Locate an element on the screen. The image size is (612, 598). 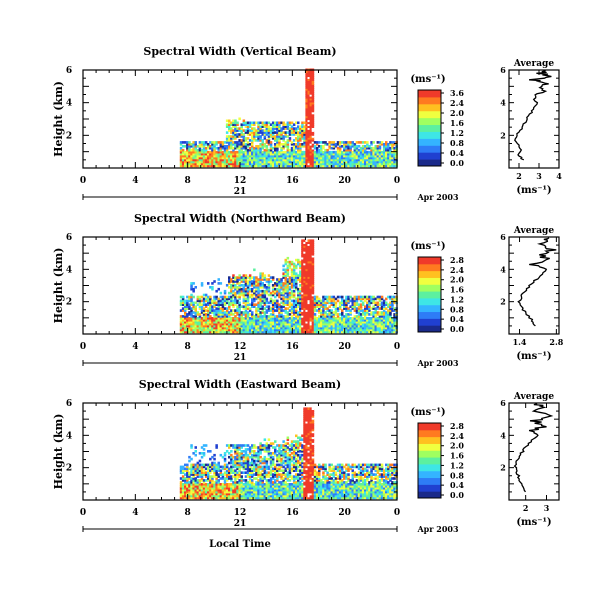
colorbar: 3.62.42.01.61.20.80.40.0 is located at coordinates (440, 128).